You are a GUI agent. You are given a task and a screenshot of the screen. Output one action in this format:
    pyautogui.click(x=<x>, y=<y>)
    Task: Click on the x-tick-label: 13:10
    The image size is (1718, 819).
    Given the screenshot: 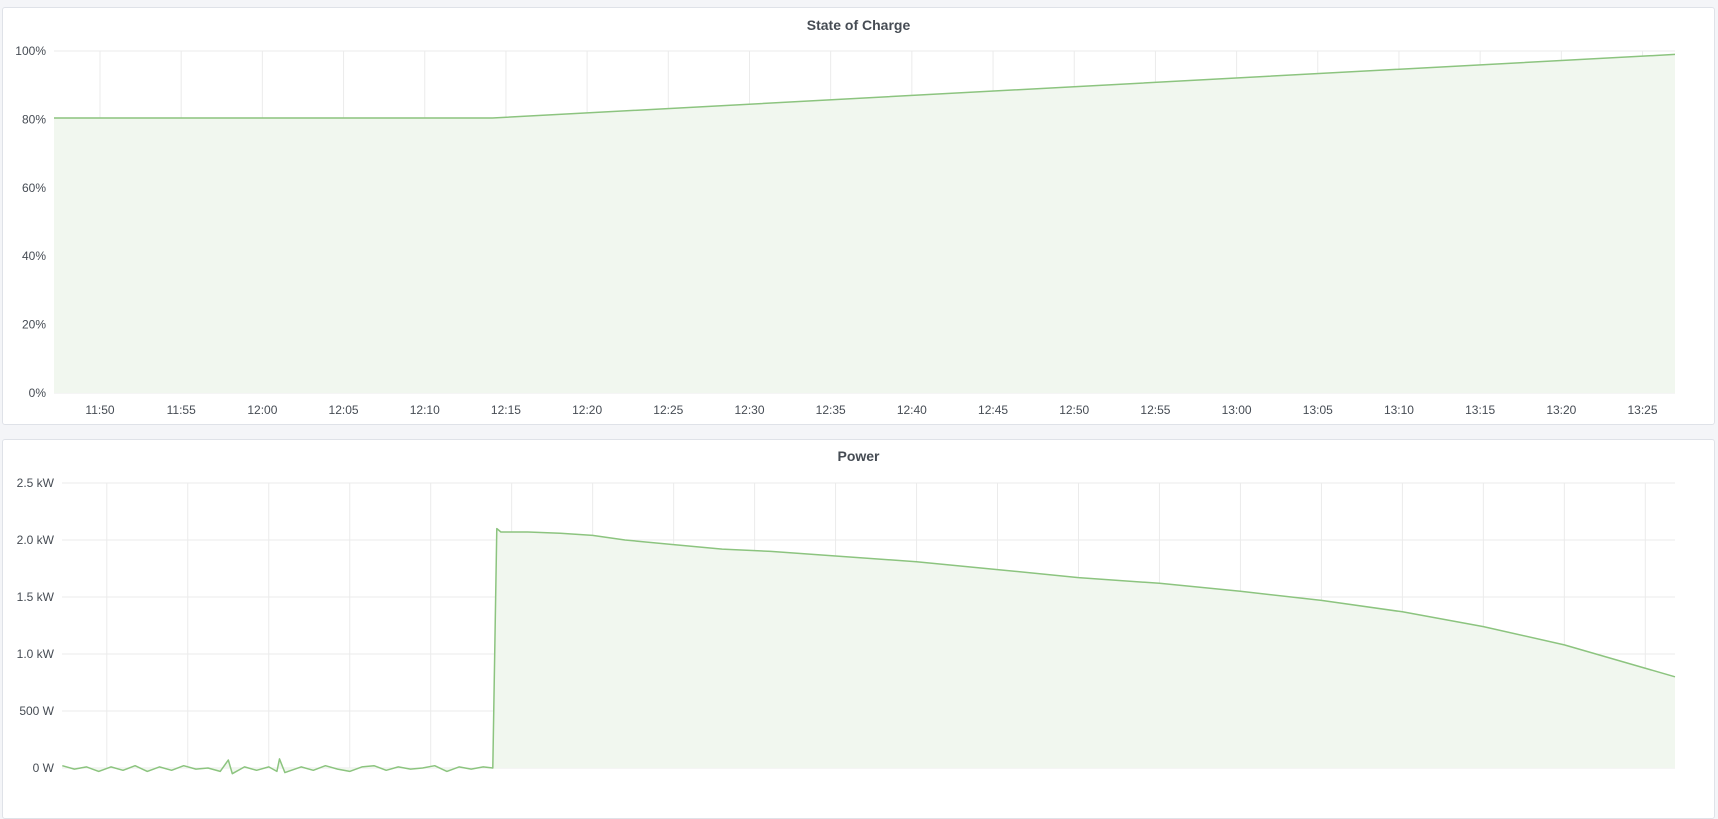 What is the action you would take?
    pyautogui.click(x=1399, y=410)
    